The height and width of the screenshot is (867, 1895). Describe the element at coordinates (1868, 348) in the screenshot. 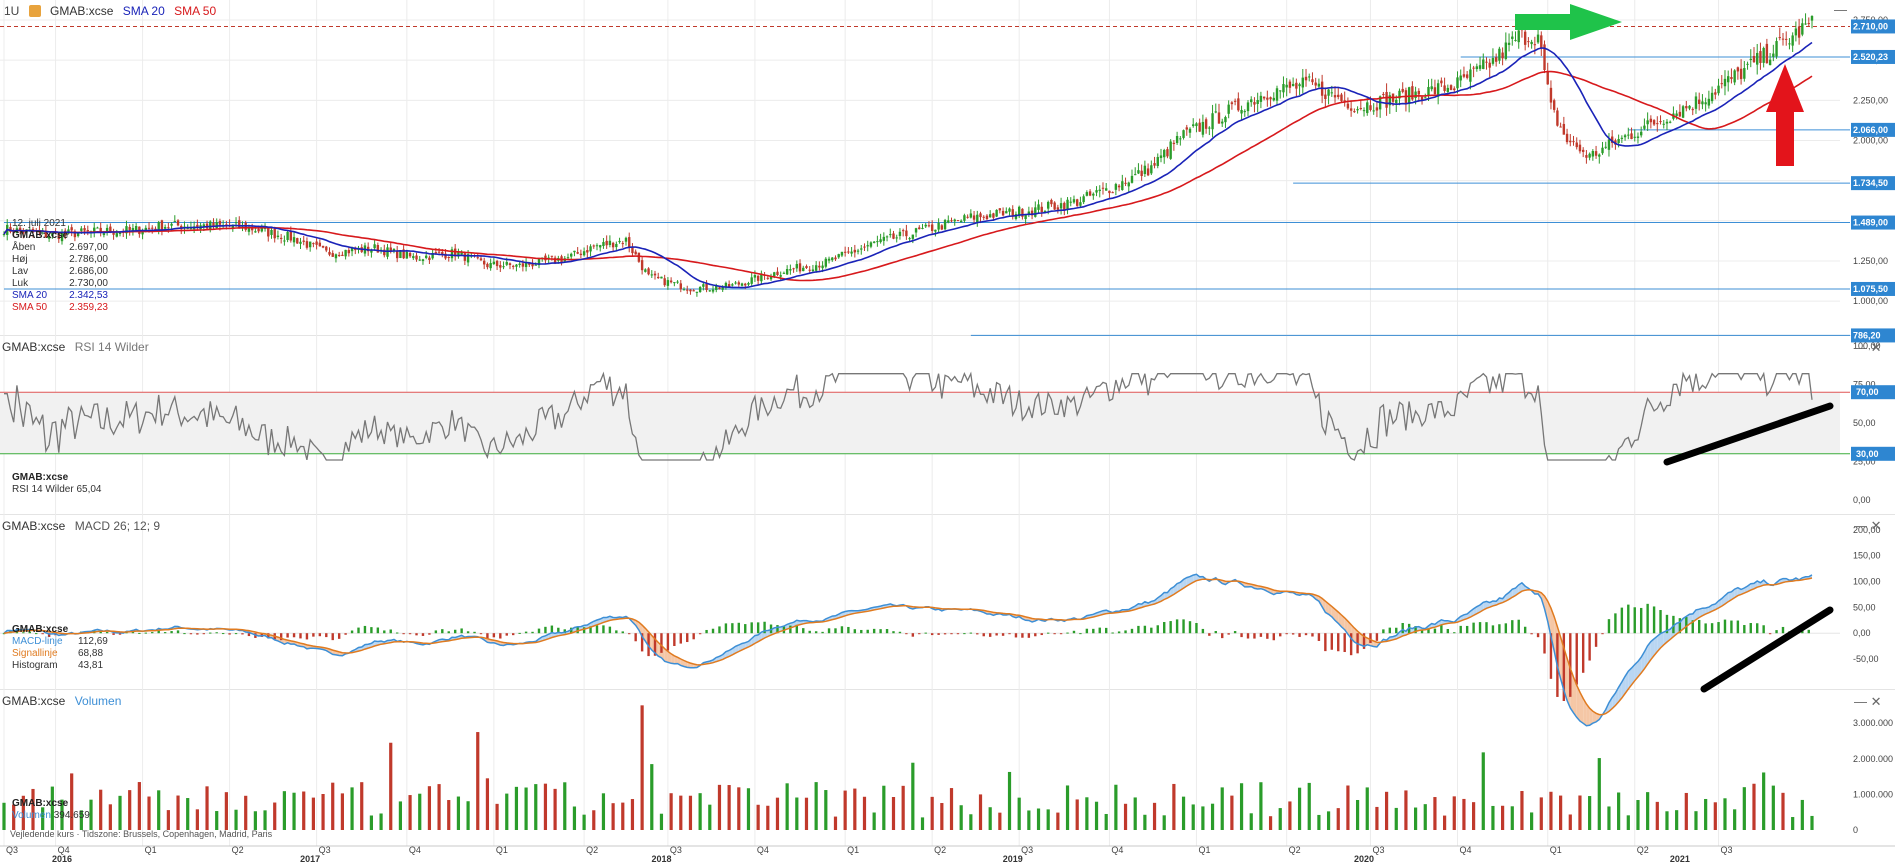

I see `rsi-panel-controls: — ✕` at that location.